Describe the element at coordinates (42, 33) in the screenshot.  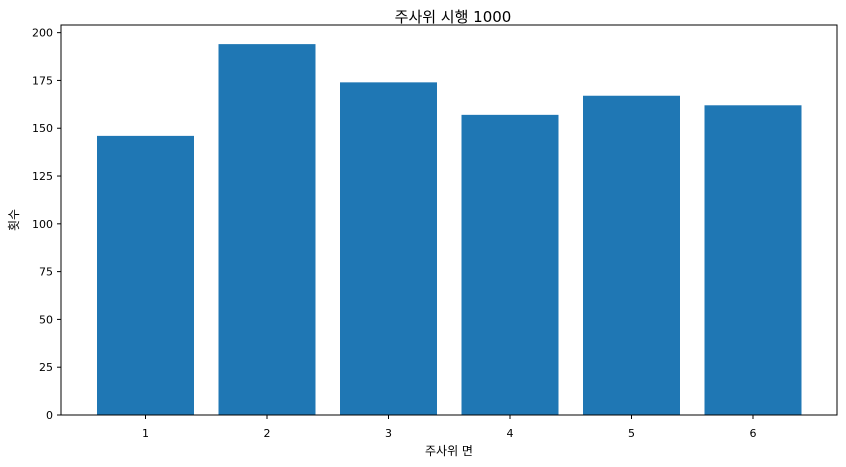
I see `y-tick-label: 200` at that location.